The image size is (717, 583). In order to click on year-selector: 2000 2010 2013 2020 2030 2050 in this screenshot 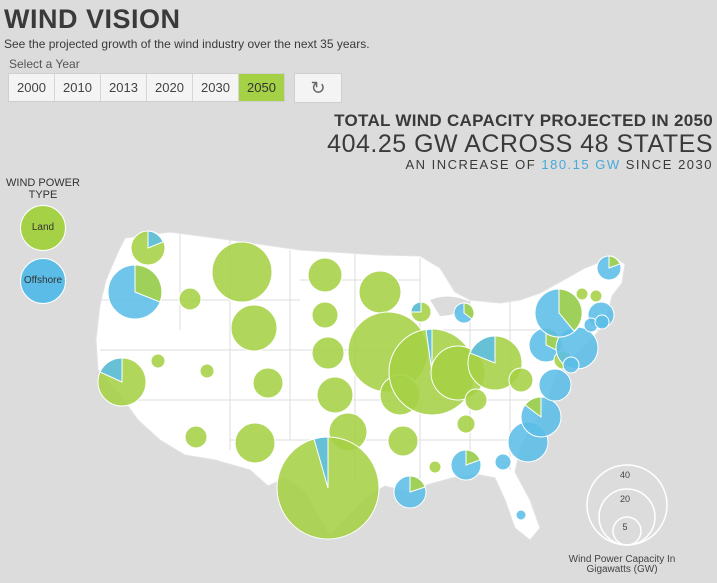, I will do `click(146, 87)`.